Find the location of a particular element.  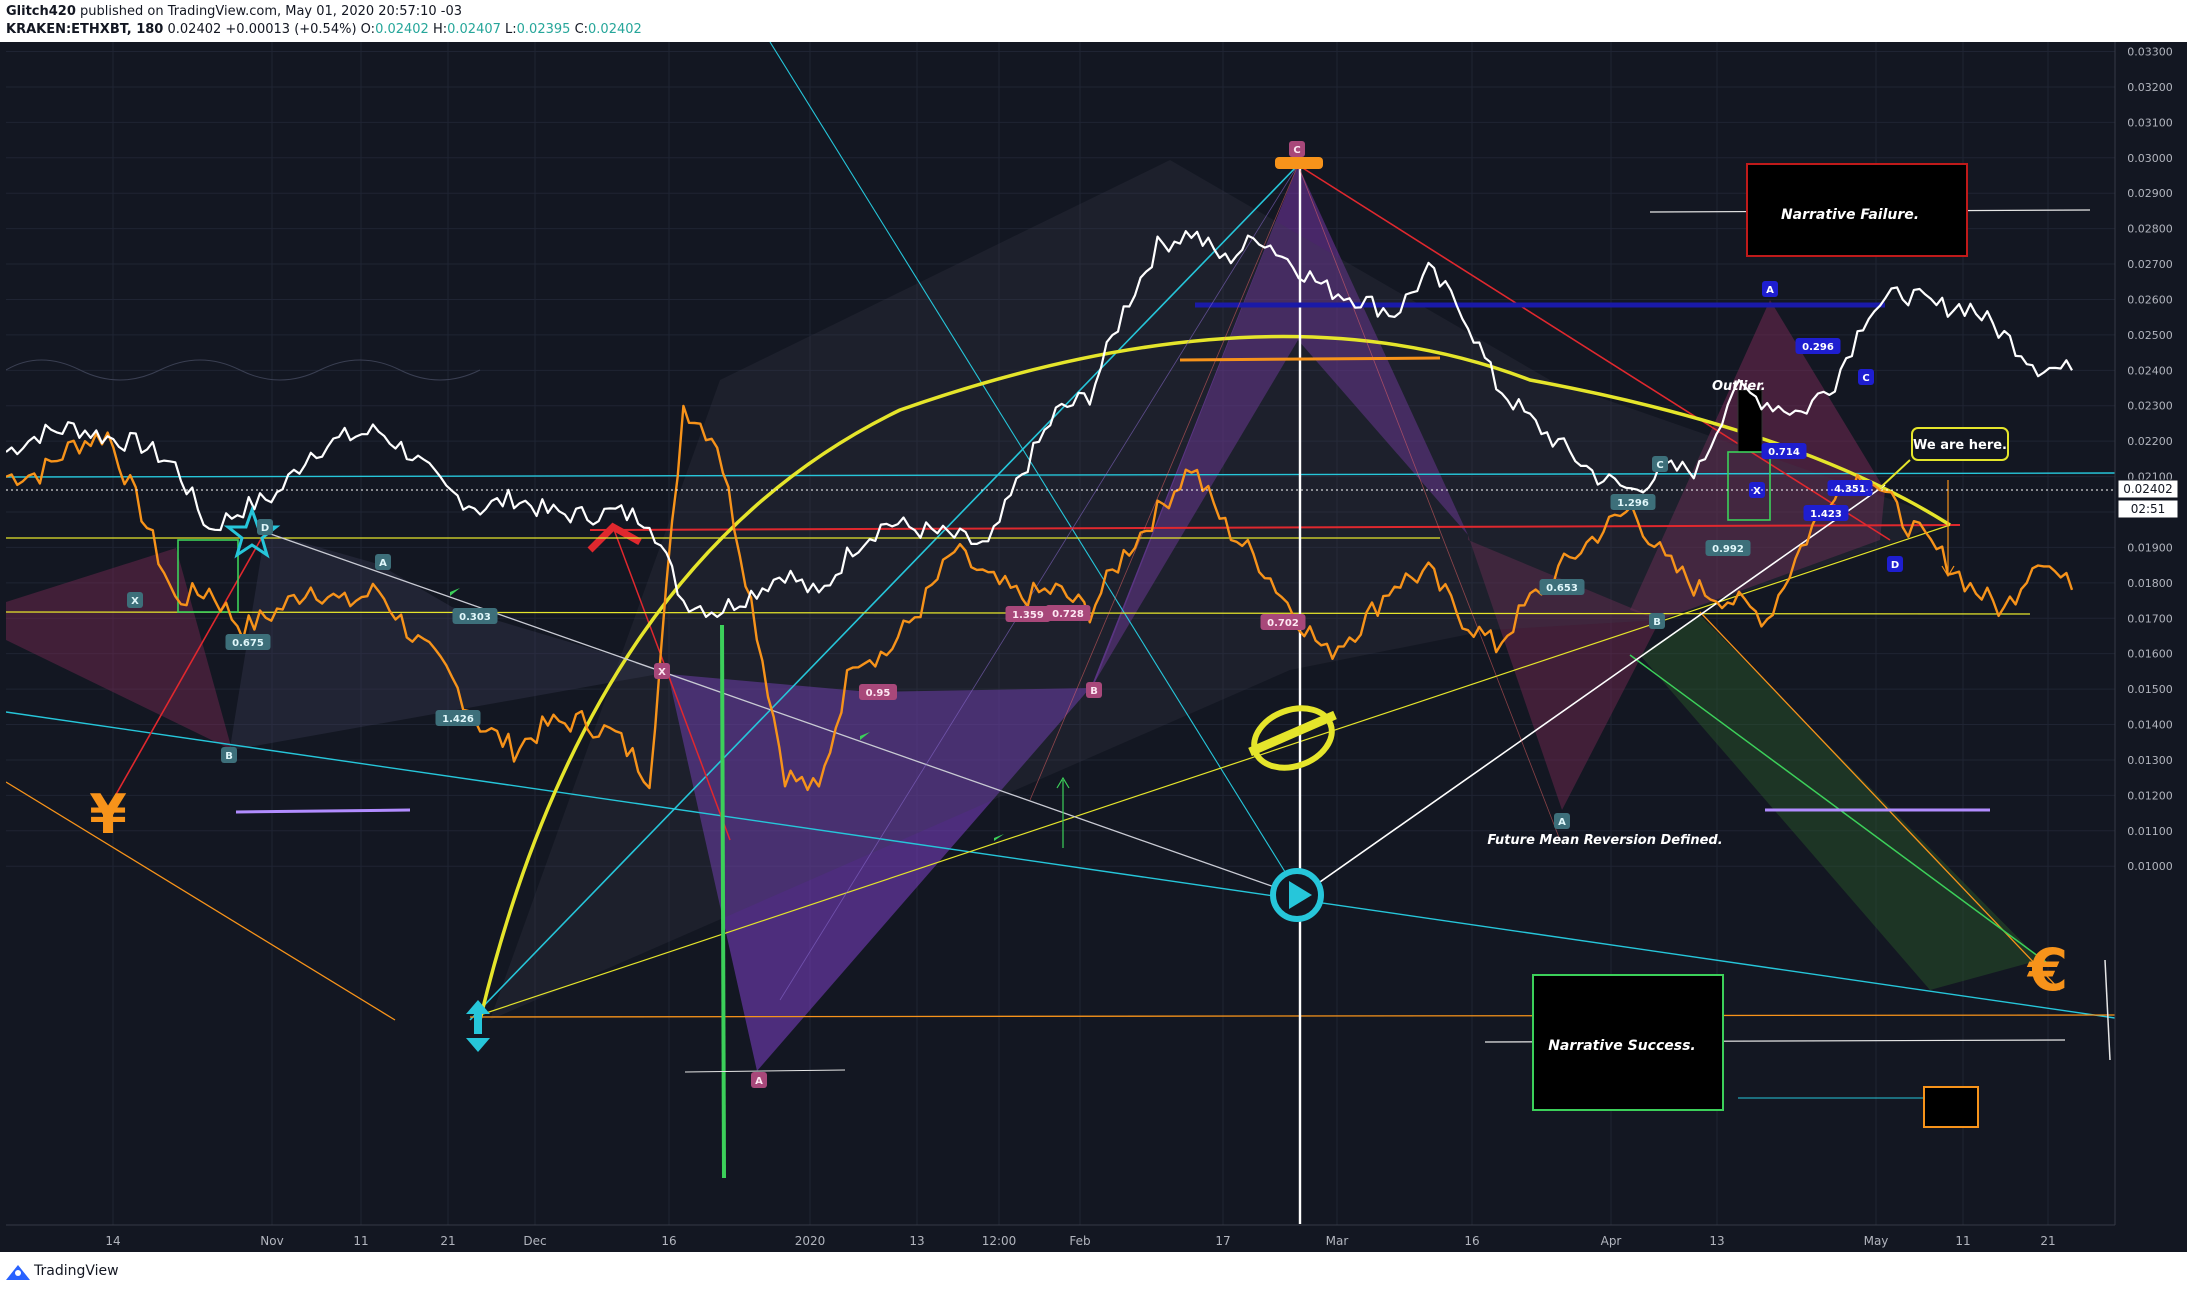

narrative-success-box is located at coordinates (1628, 1042).